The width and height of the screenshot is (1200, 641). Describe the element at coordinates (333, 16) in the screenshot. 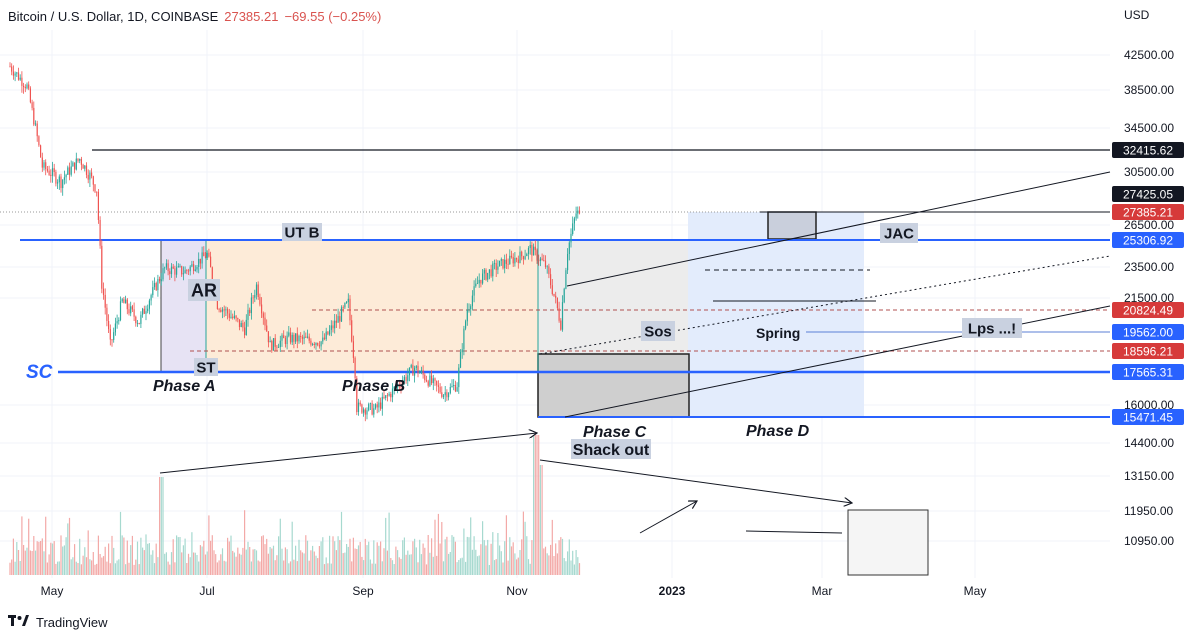

I see `price-change: −69.55 (−0.25%)` at that location.